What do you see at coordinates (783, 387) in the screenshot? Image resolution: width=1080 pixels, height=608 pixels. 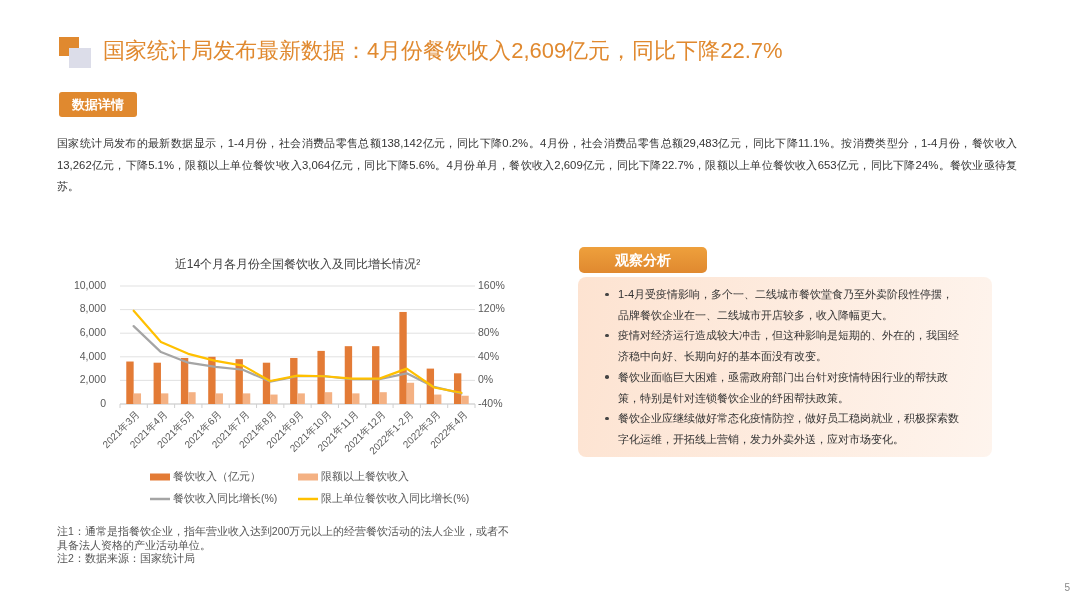 I see `text: 餐饮业面临巨大困难，亟需政府部门出台针对疫情特困行业的帮扶政策，特别是针对连锁餐饮企业的纾困帮扶政策。` at bounding box center [783, 387].